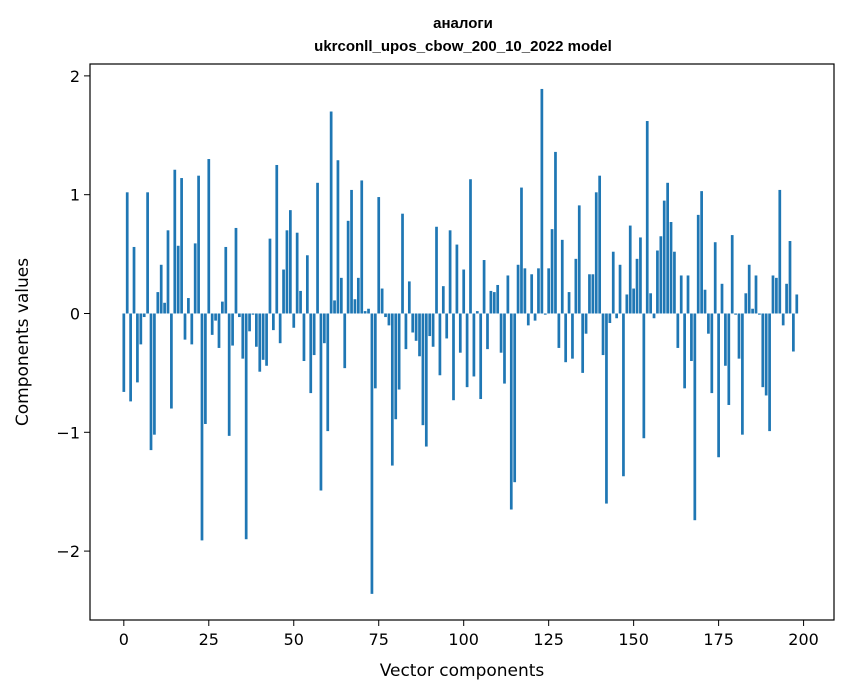 This screenshot has width=847, height=696. What do you see at coordinates (463, 46) in the screenshot?
I see `chart-subtitle: ukrconll_upos_cbow_200_10_2022 model` at bounding box center [463, 46].